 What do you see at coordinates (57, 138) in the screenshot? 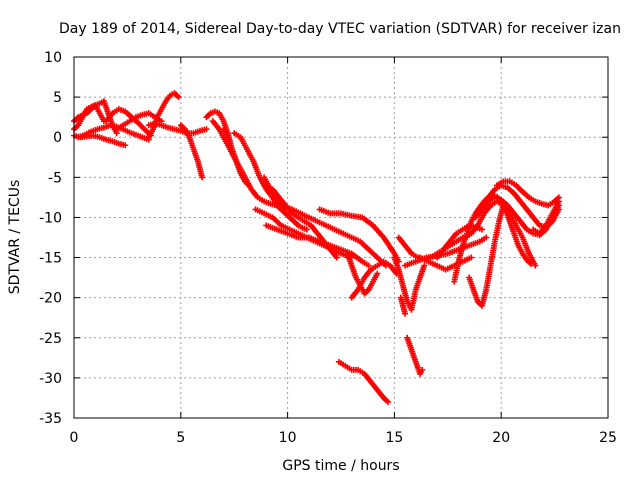
I see `y-tick-label: 0` at bounding box center [57, 138].